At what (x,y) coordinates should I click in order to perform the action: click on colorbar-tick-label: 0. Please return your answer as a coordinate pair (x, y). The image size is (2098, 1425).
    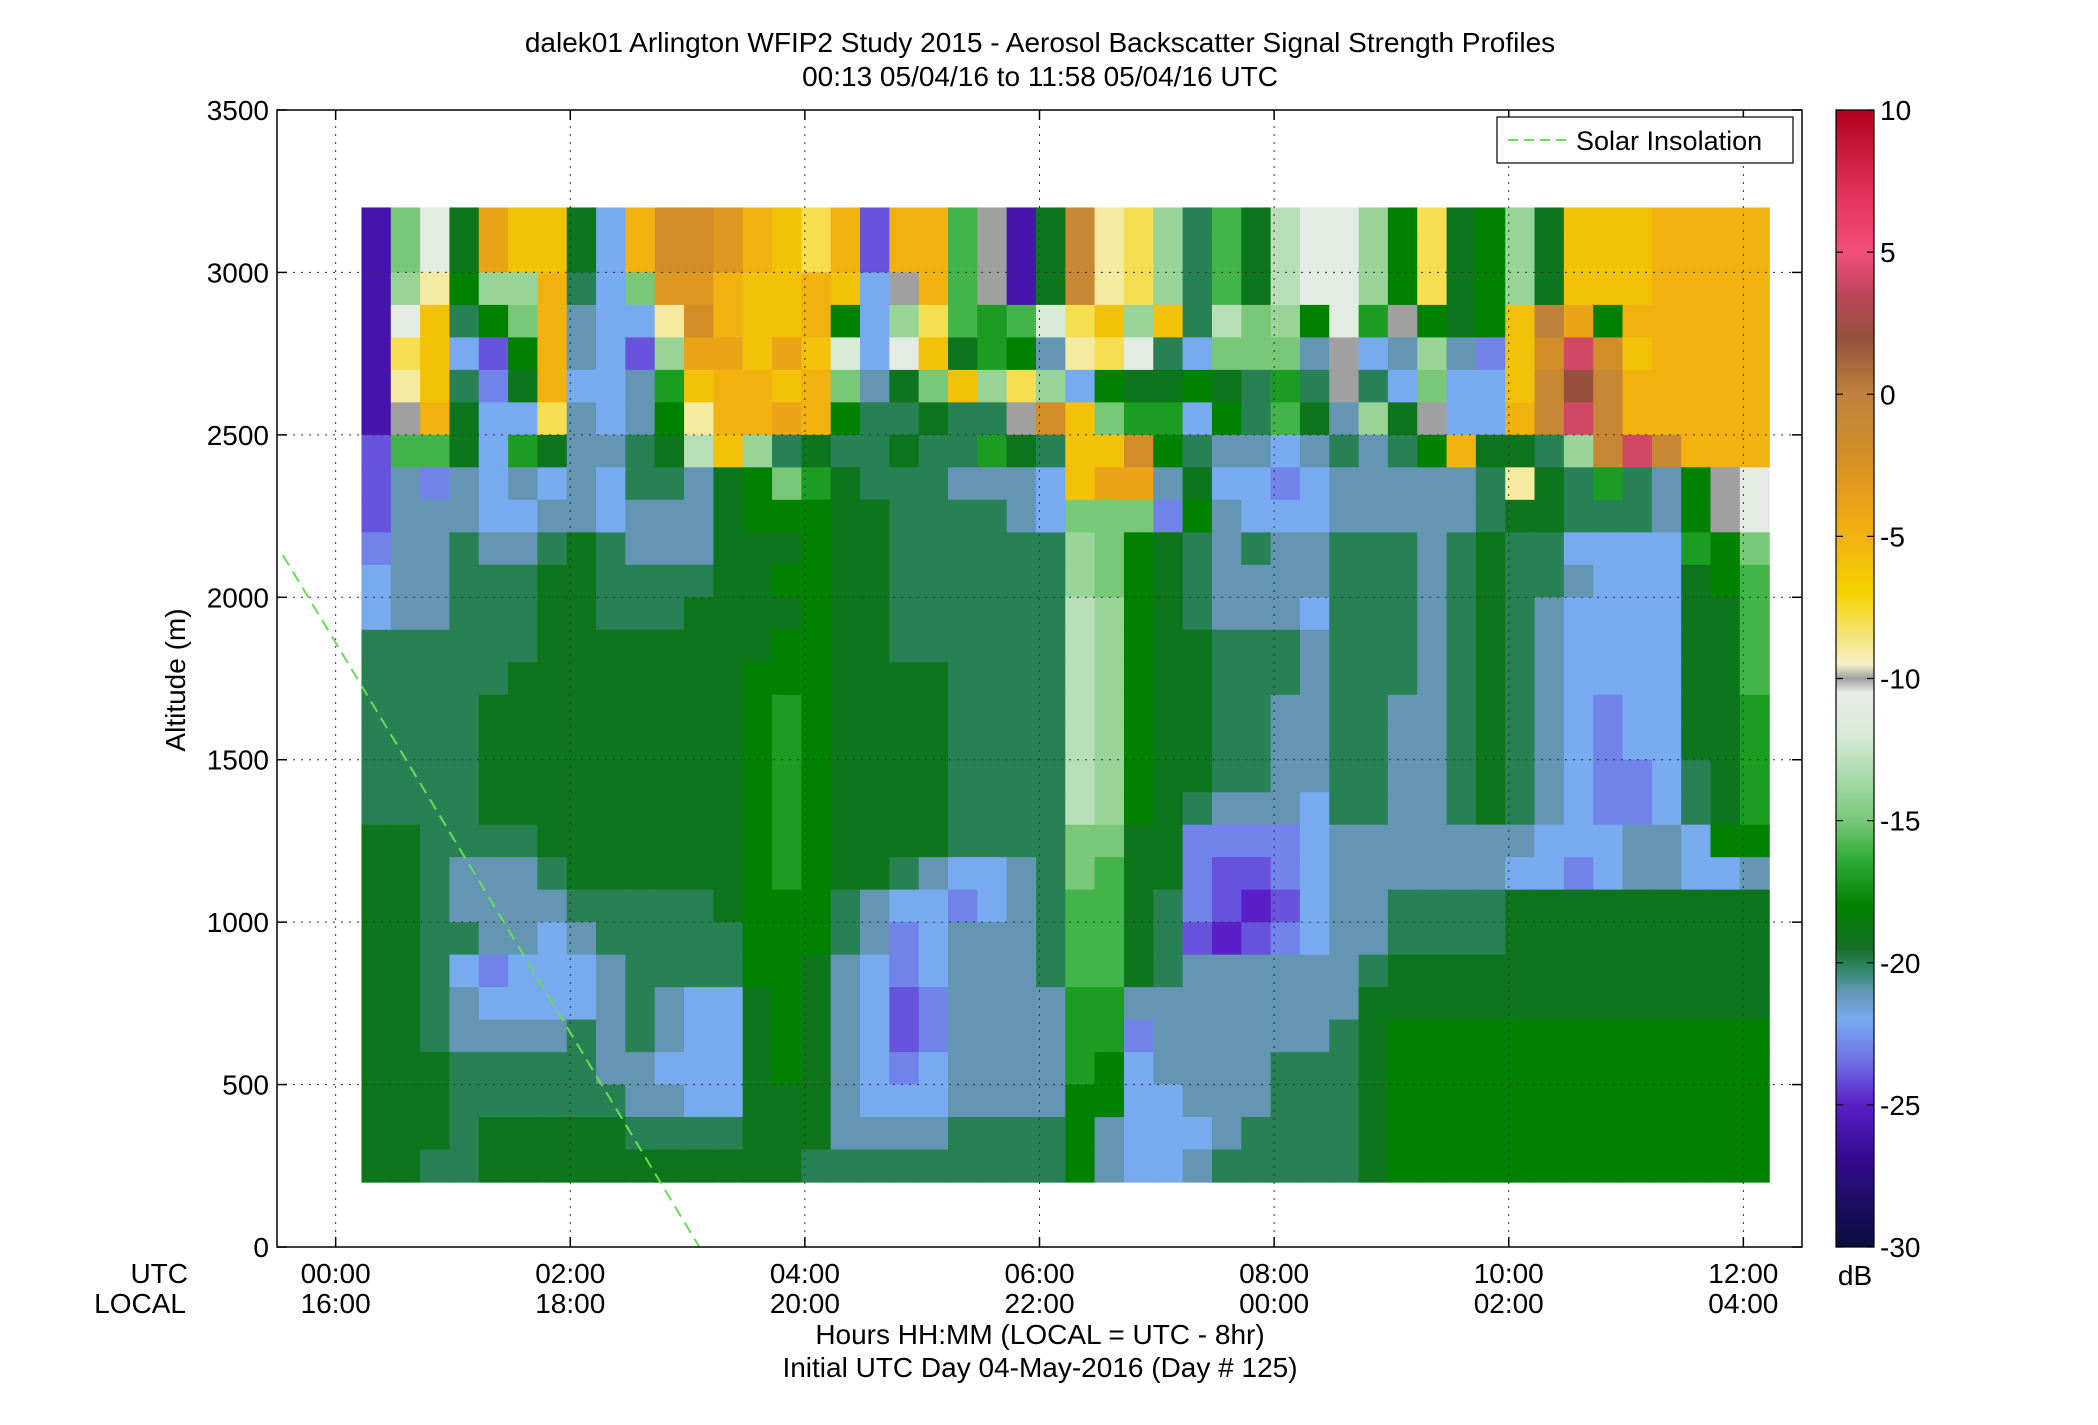
    Looking at the image, I should click on (1888, 394).